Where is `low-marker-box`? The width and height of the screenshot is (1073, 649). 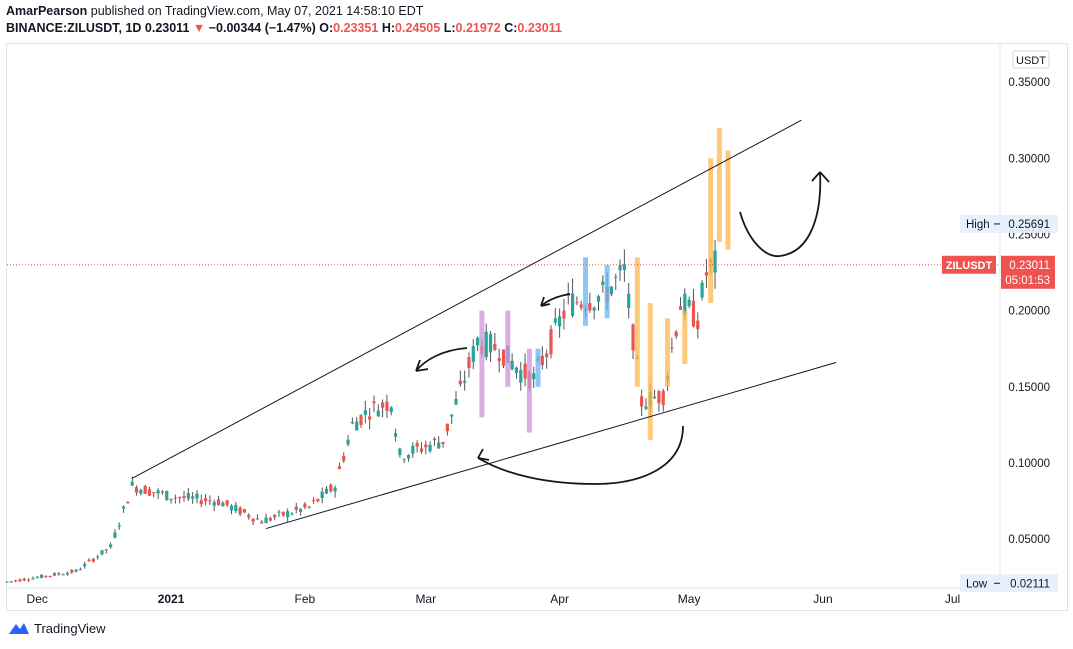
low-marker-box is located at coordinates (1009, 583).